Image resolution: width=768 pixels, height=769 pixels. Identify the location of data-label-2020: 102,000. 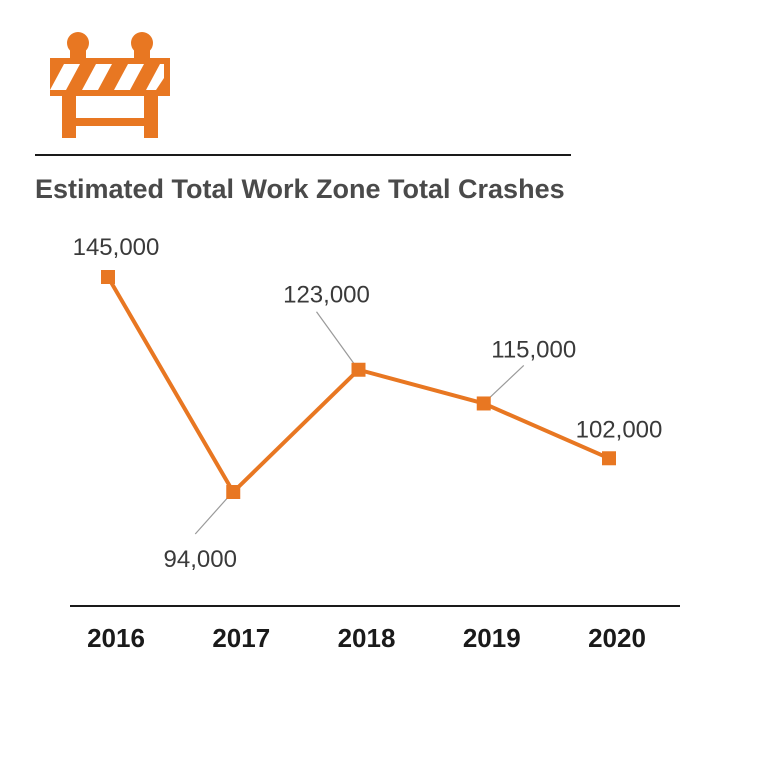
(619, 429).